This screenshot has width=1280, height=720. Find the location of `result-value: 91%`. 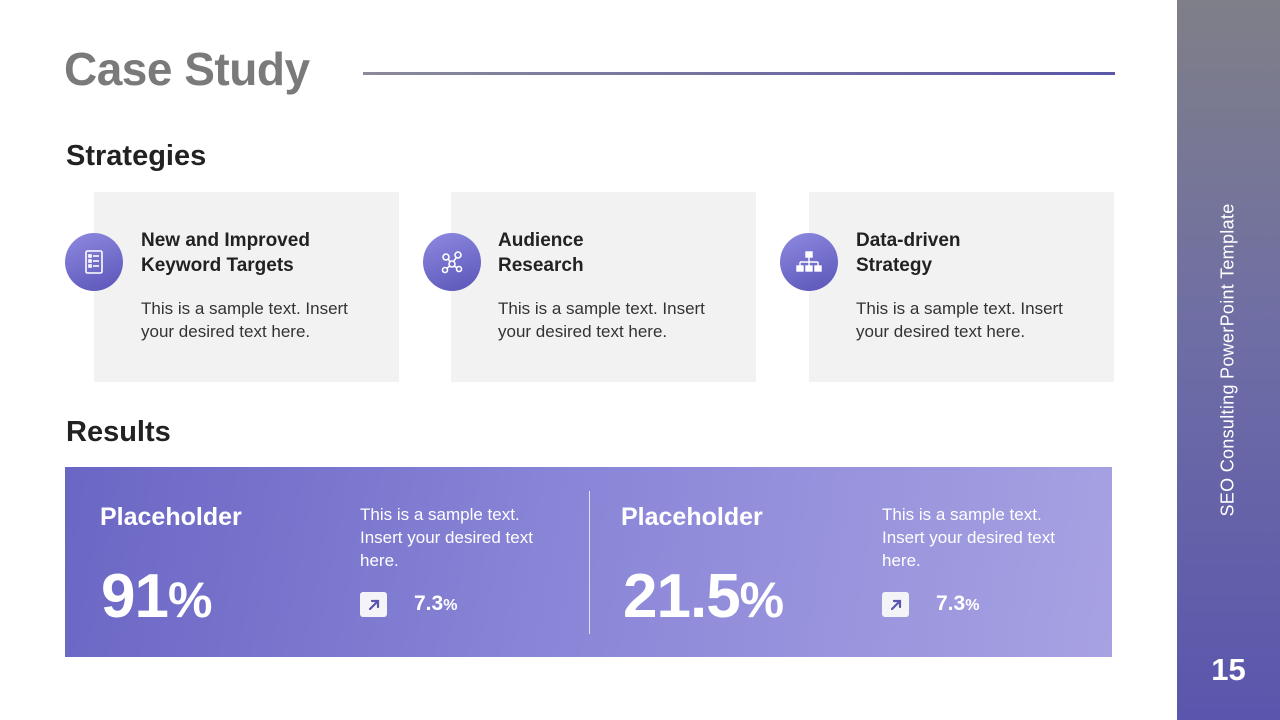

result-value: 91% is located at coordinates (156, 596).